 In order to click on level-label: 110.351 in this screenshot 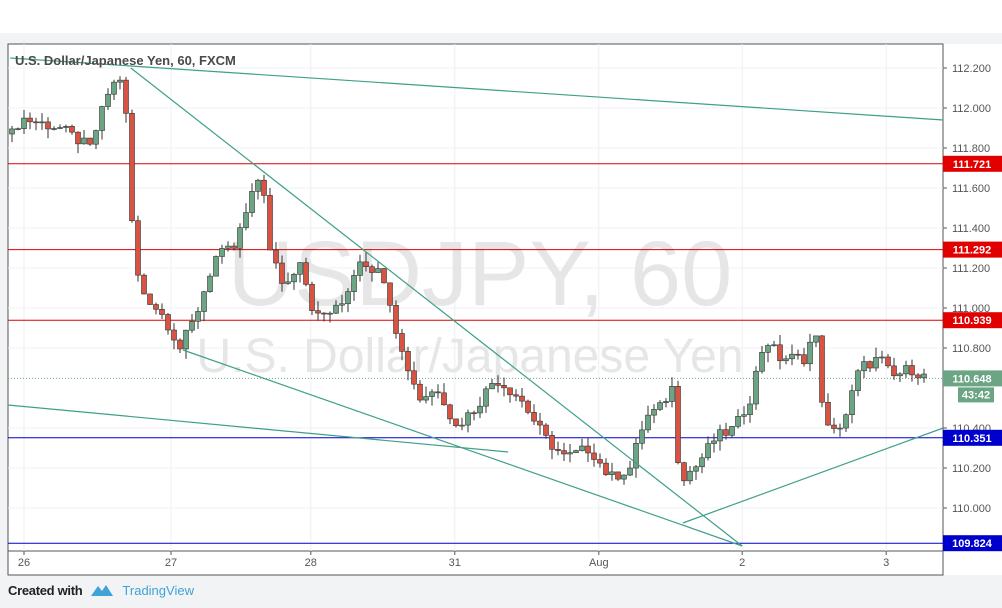, I will do `click(971, 439)`.